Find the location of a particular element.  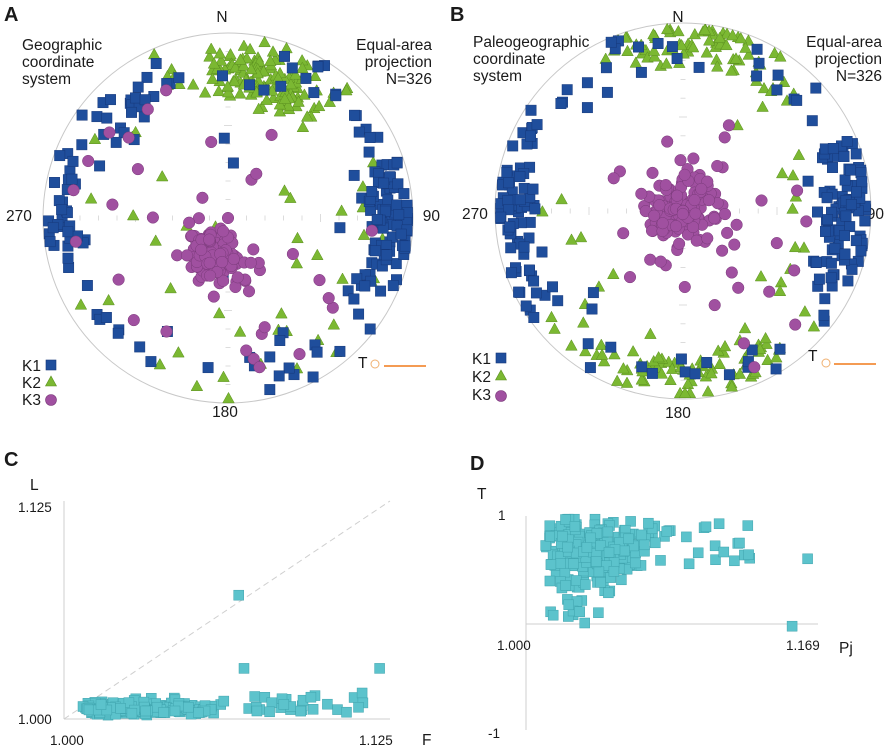

panel-b-t-origin is located at coordinates (826, 363).